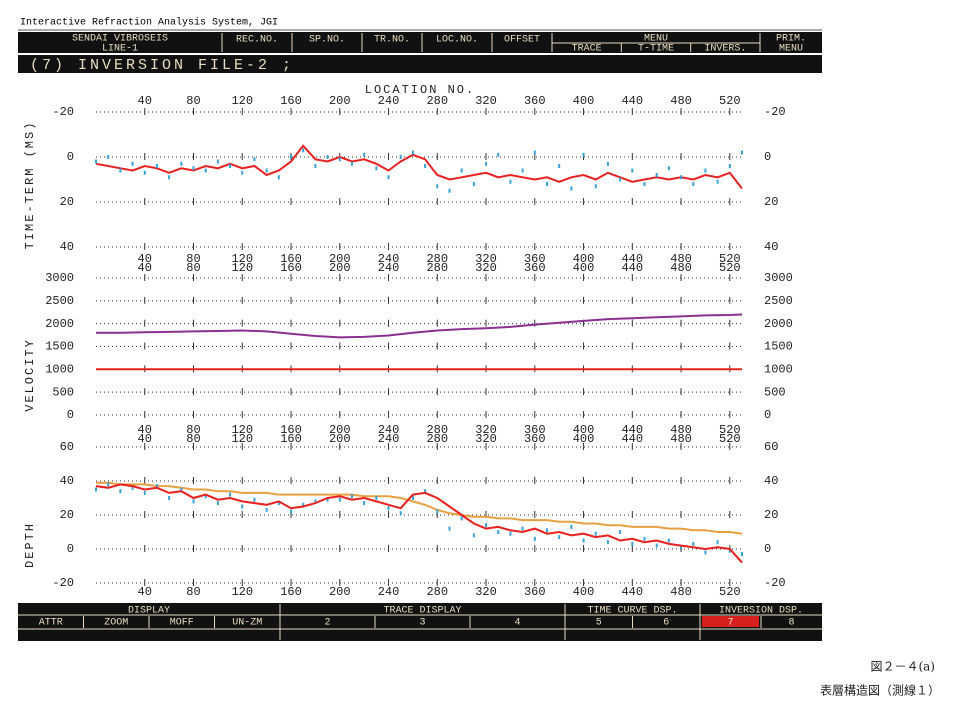 Image resolution: width=960 pixels, height=716 pixels. What do you see at coordinates (457, 40) in the screenshot?
I see `field-label: LOC.NO.` at bounding box center [457, 40].